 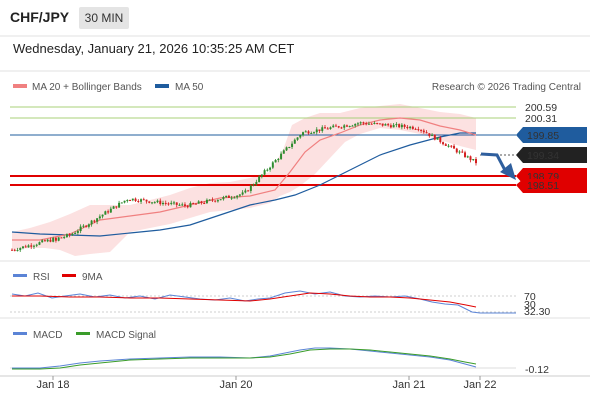 What do you see at coordinates (280, 295) in the screenshot?
I see `rsi-panel: RSI 9MA 70 30 32.30` at bounding box center [280, 295].